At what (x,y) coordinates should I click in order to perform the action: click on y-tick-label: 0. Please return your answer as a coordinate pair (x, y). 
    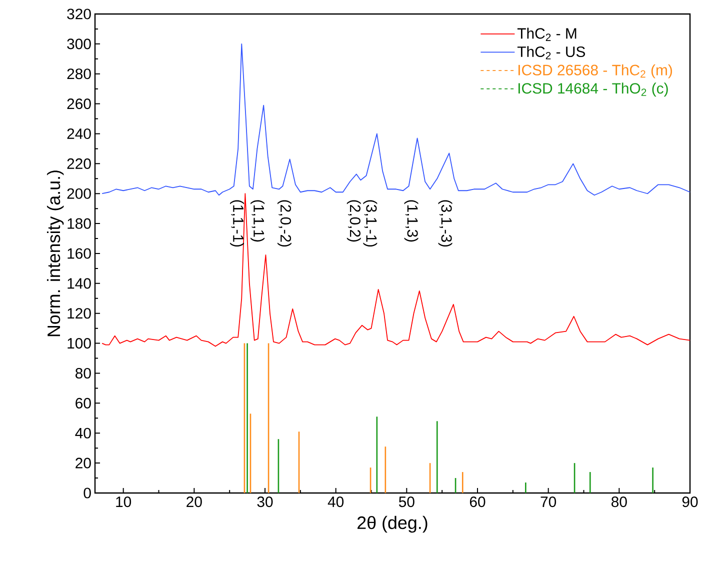
    Looking at the image, I should click on (87, 493).